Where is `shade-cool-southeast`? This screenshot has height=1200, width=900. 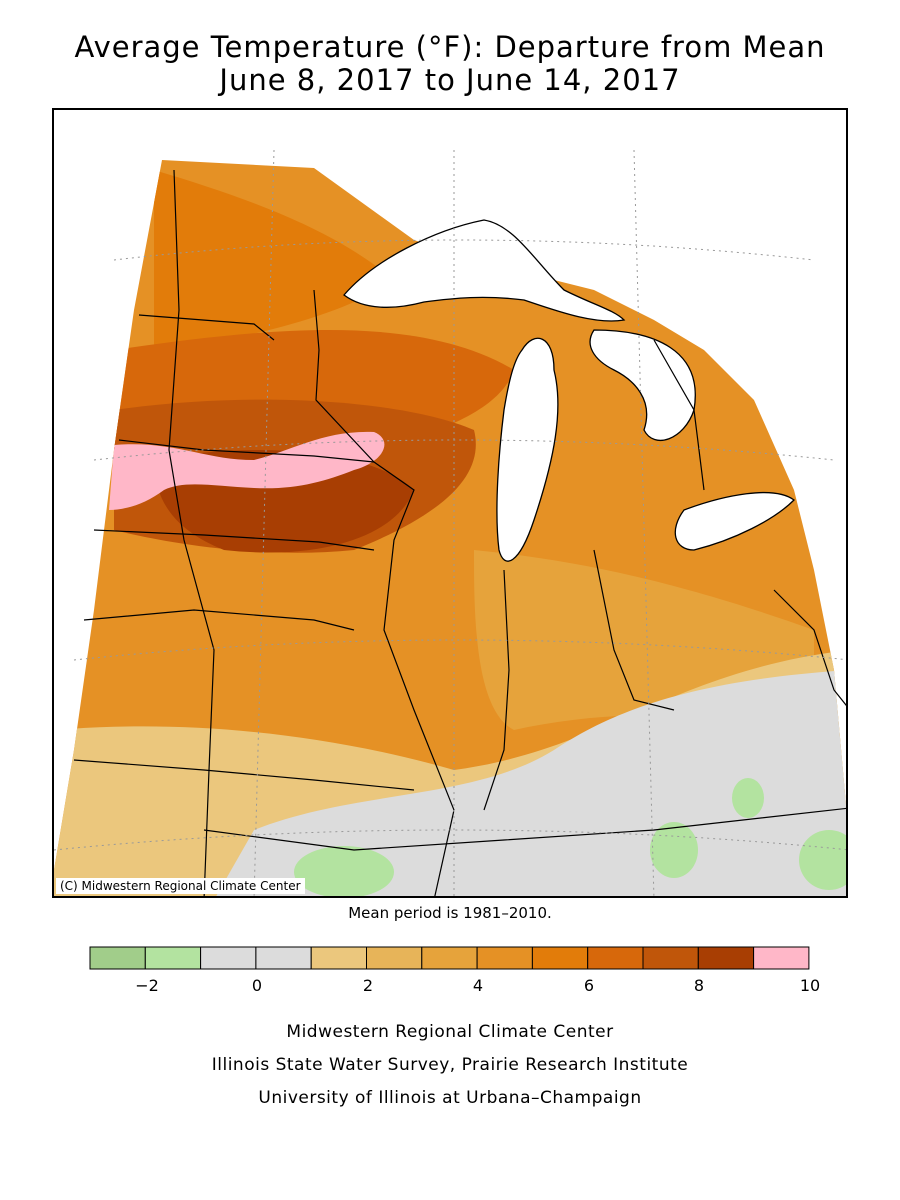 shade-cool-southeast is located at coordinates (822, 860).